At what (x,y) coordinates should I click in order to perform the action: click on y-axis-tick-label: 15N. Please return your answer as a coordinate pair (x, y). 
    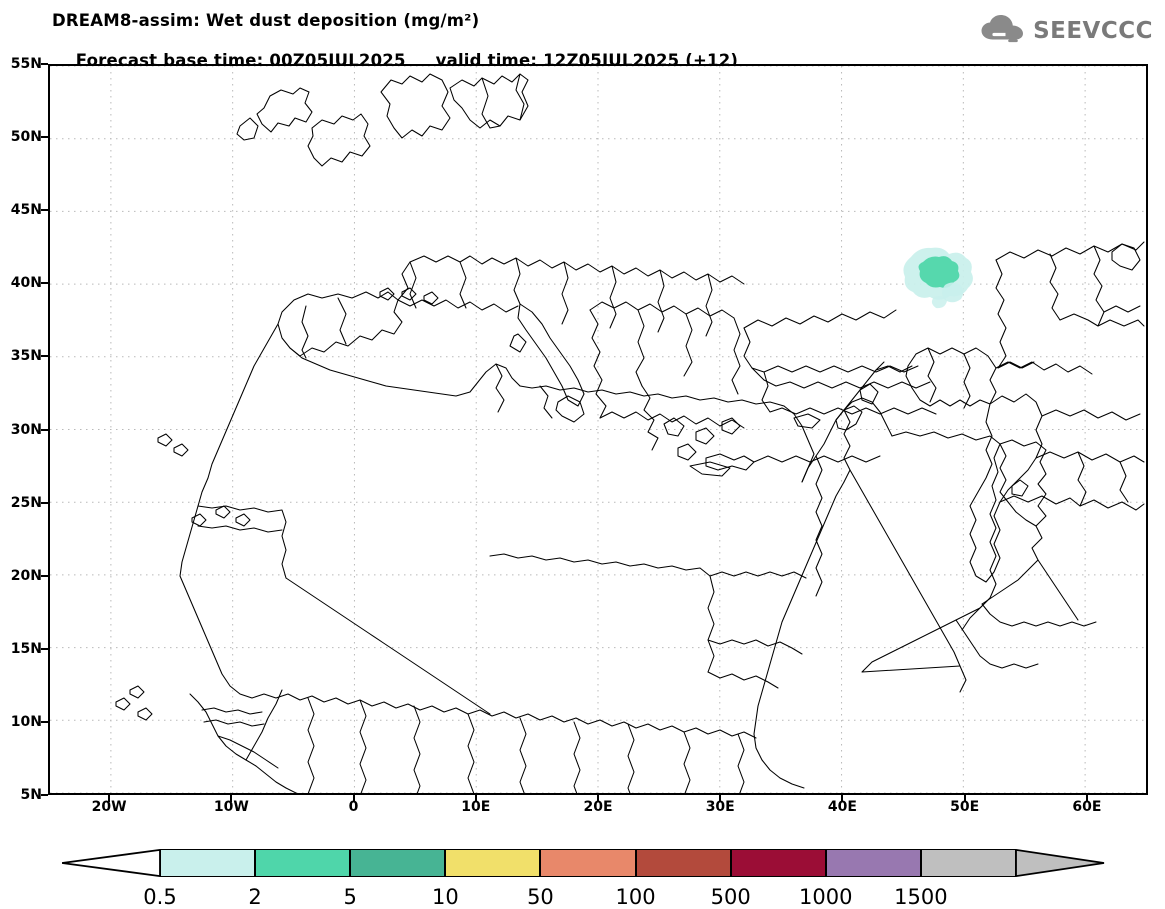
    Looking at the image, I should click on (26, 648).